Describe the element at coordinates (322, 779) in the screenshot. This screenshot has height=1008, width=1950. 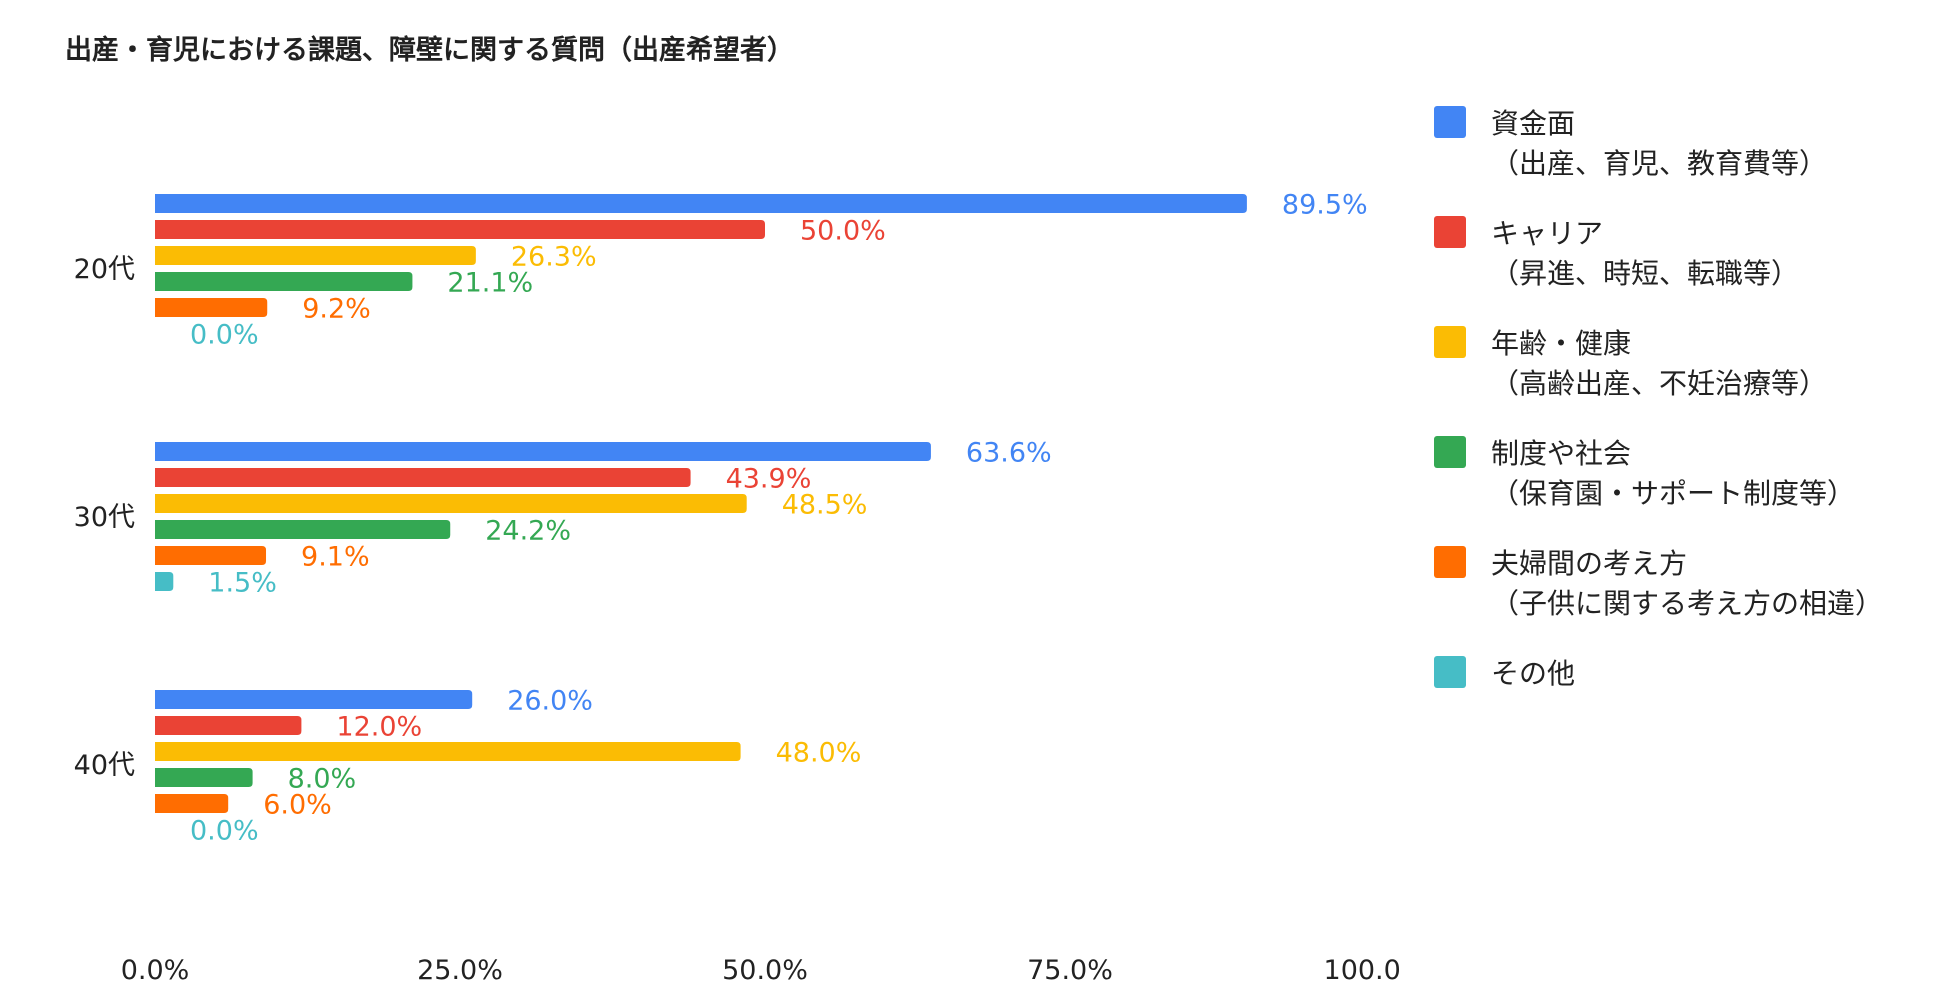
I see `data-label: 8.0%` at that location.